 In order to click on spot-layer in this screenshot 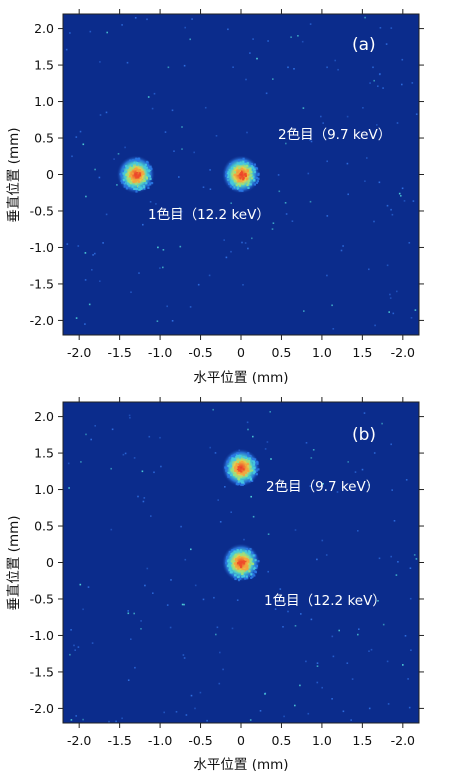, I will do `click(241, 515)`.